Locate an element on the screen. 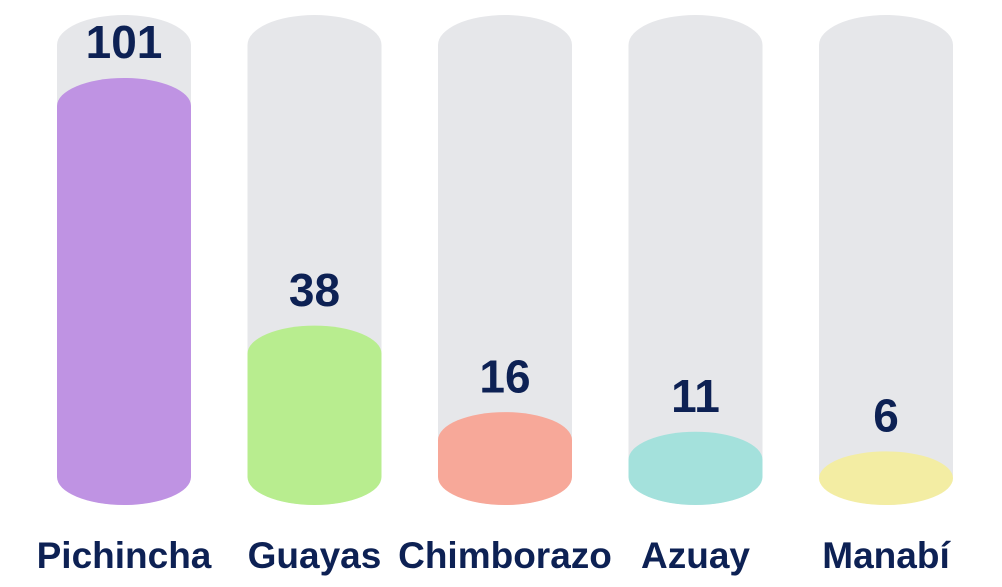 Image resolution: width=1002 pixels, height=587 pixels. category-label: Chimborazo is located at coordinates (505, 555).